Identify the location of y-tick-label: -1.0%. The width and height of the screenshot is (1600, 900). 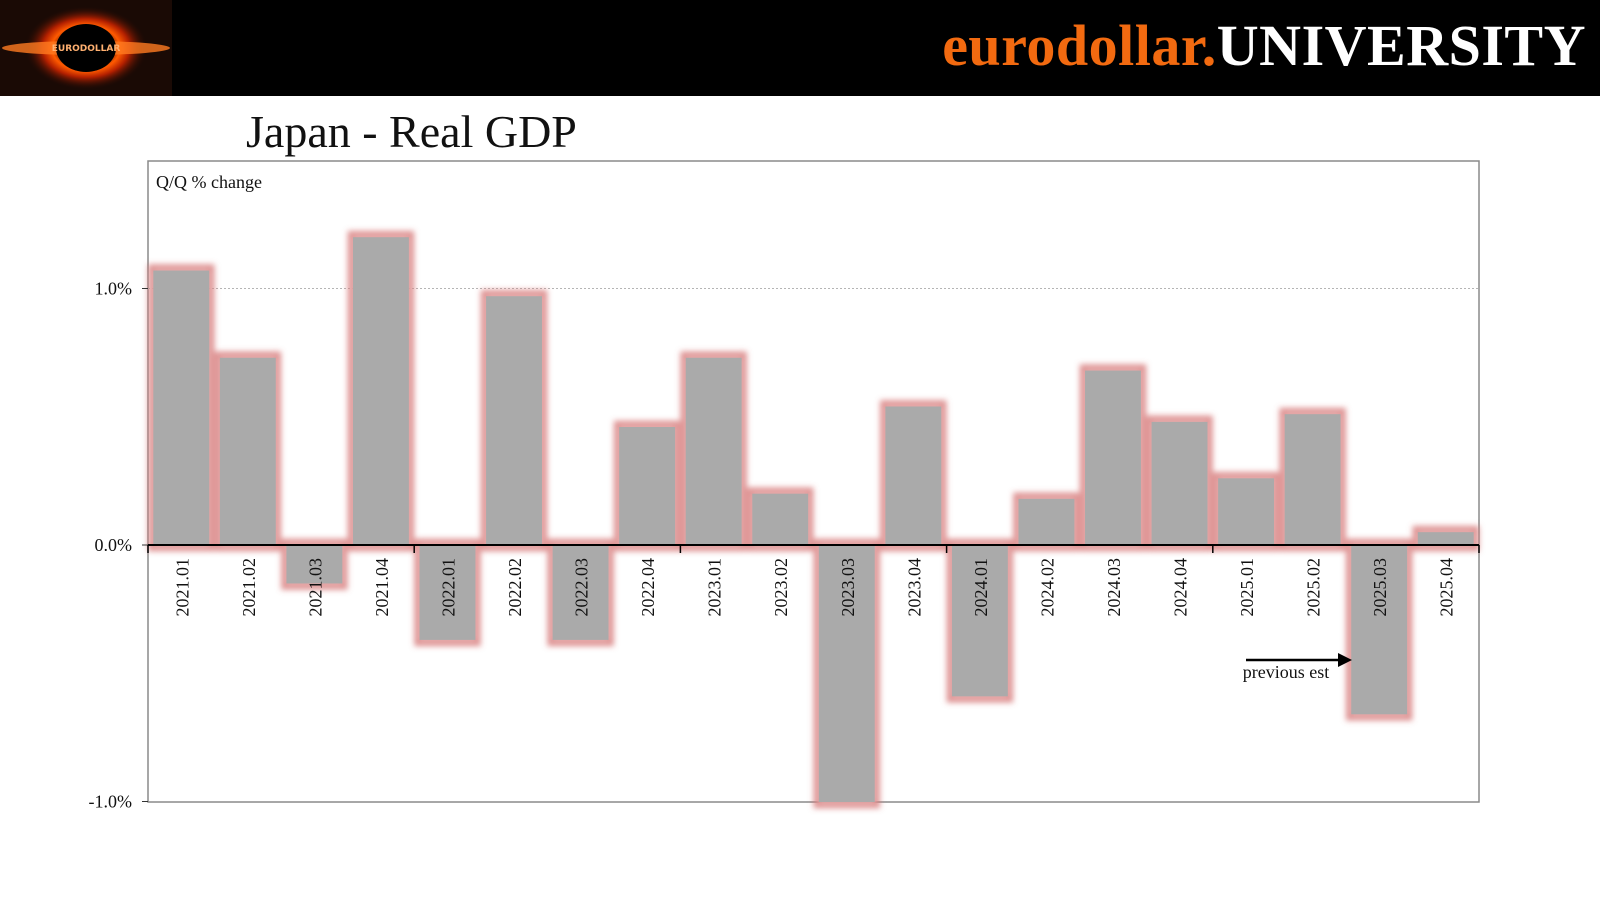
(111, 802).